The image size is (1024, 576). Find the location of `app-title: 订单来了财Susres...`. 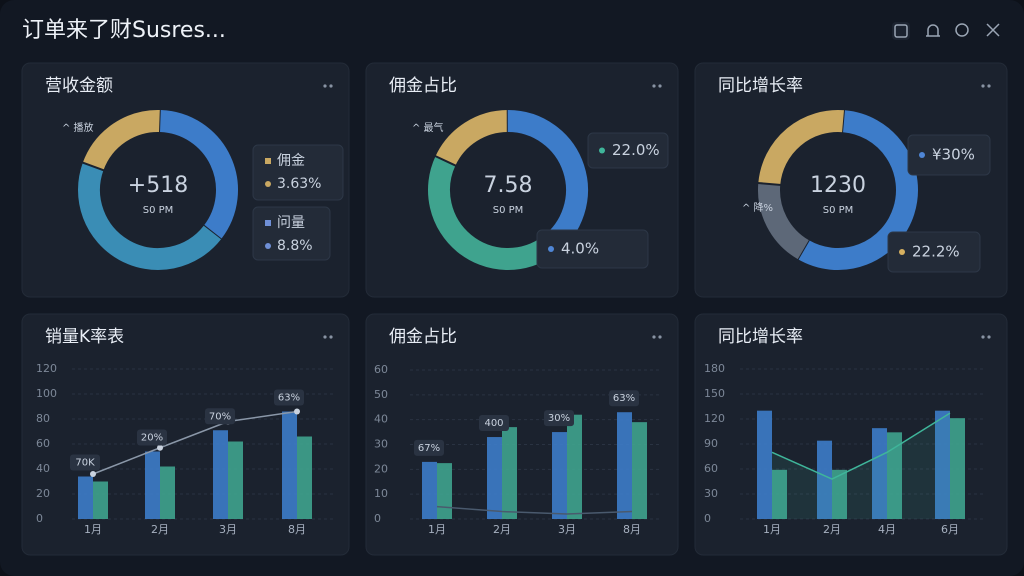

app-title: 订单来了财Susres... is located at coordinates (124, 30).